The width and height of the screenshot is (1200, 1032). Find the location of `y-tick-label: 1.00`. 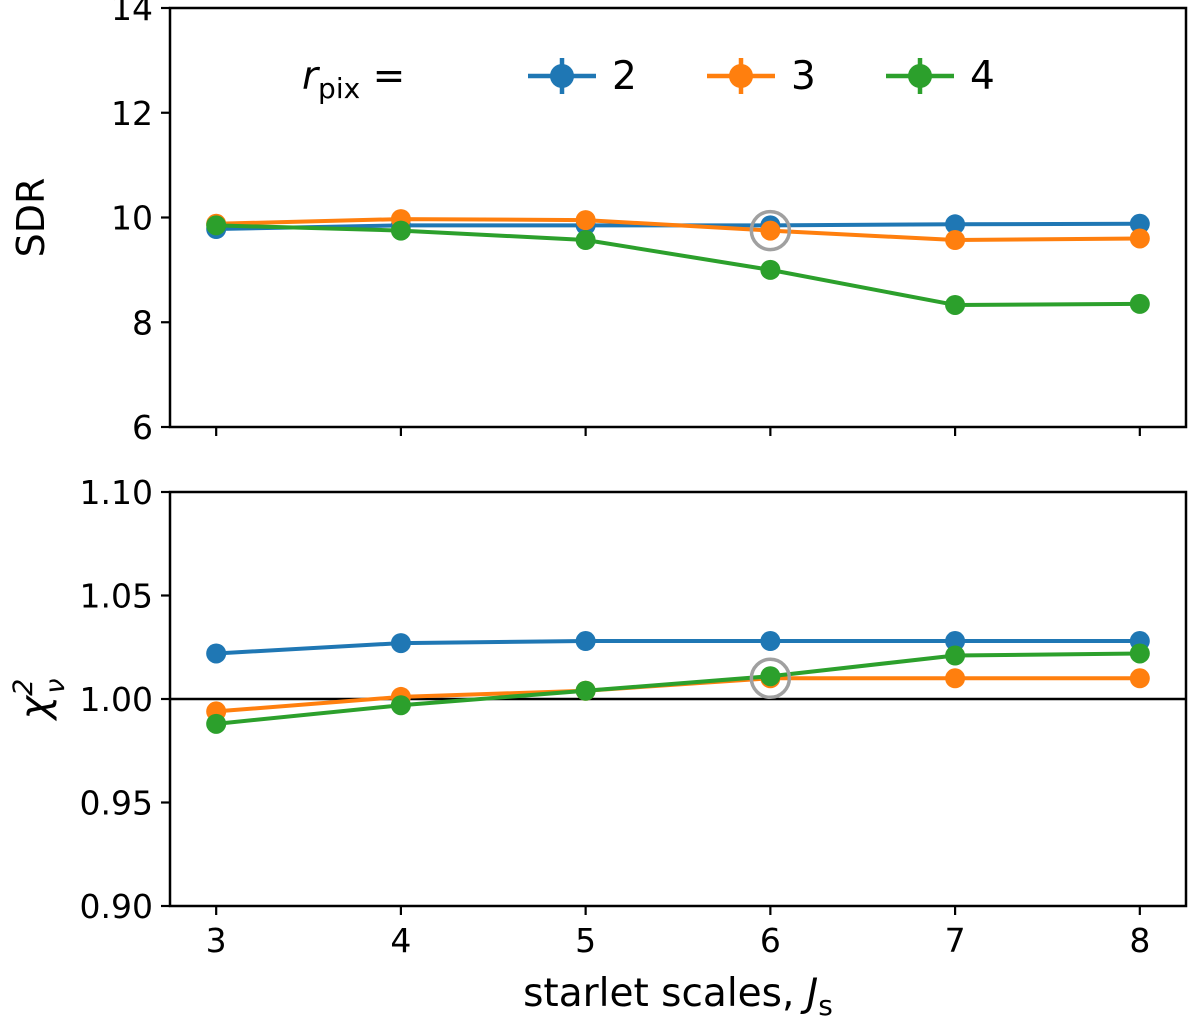

y-tick-label: 1.00 is located at coordinates (116, 699).